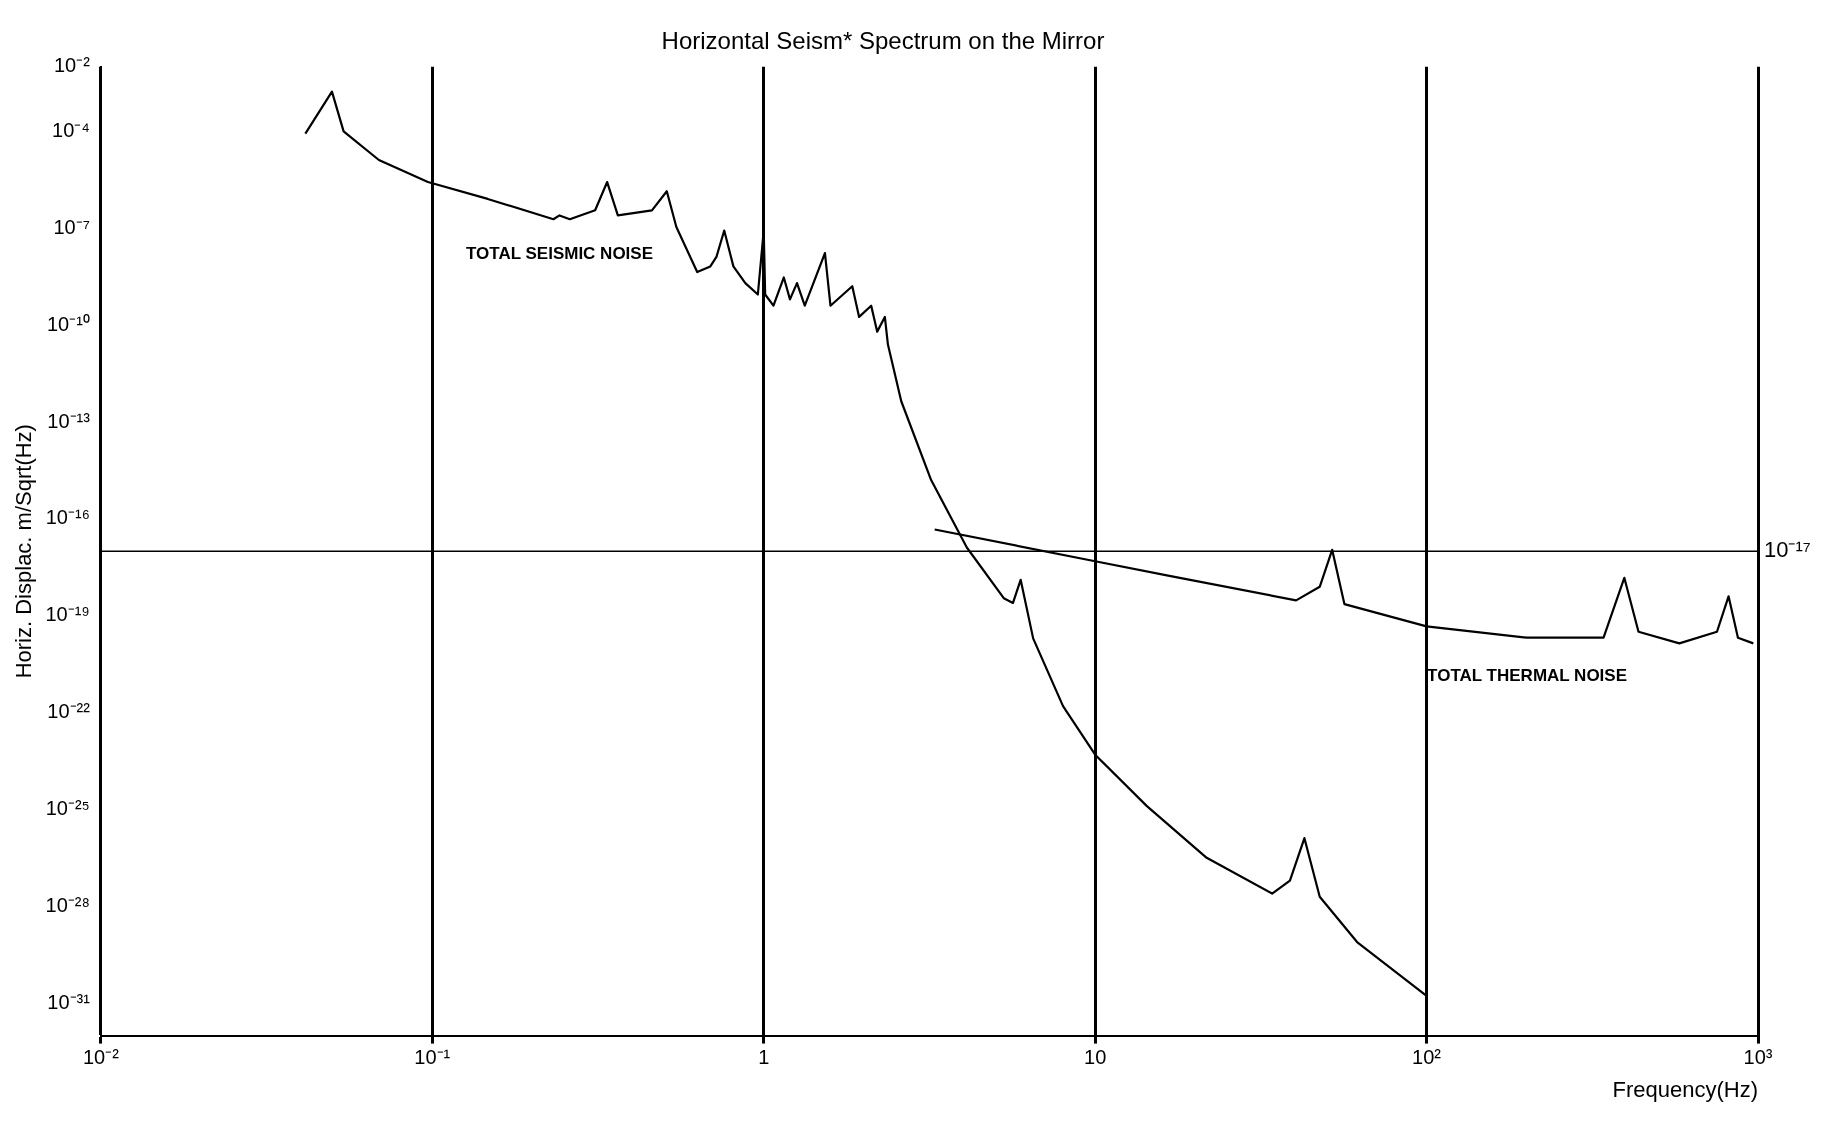 The width and height of the screenshot is (1841, 1132). Describe the element at coordinates (71, 226) in the screenshot. I see `y-tick-label: 10⁻⁷` at that location.